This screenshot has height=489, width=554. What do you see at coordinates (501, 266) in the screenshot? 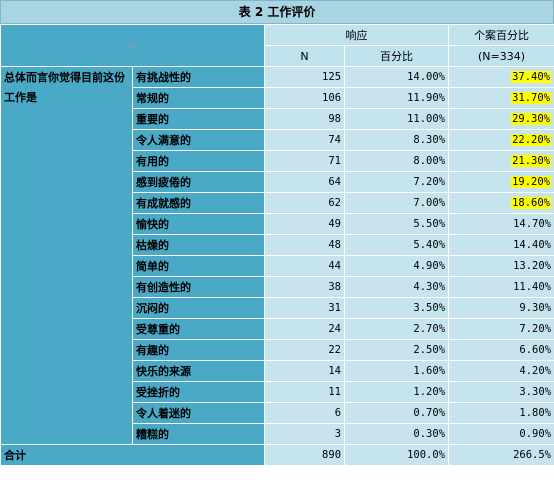
I see `row-case-percent: 13.20%` at bounding box center [501, 266].